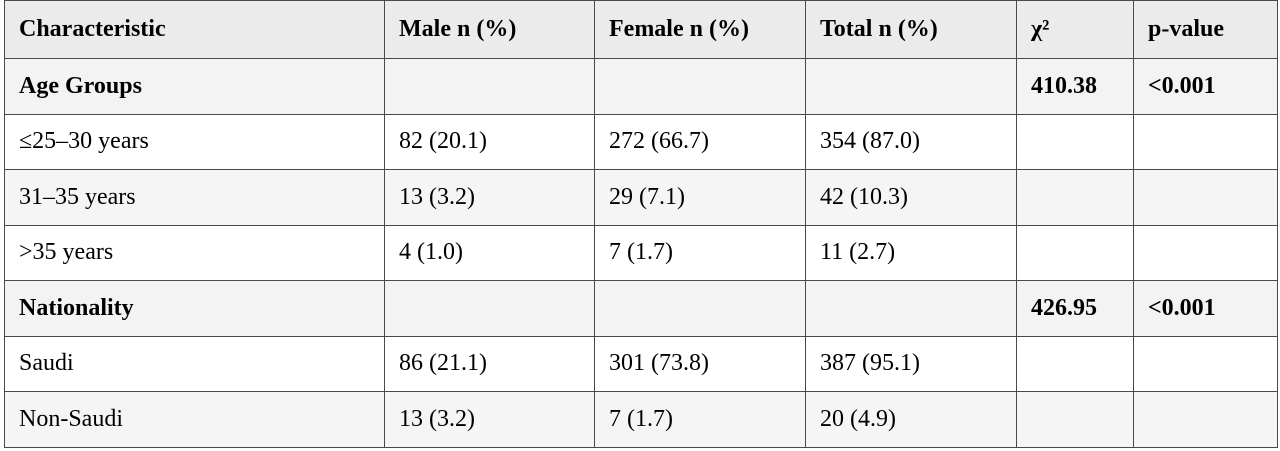 Image resolution: width=1280 pixels, height=451 pixels. Describe the element at coordinates (194, 141) in the screenshot. I see `row-label: ≤25–30 years` at that location.